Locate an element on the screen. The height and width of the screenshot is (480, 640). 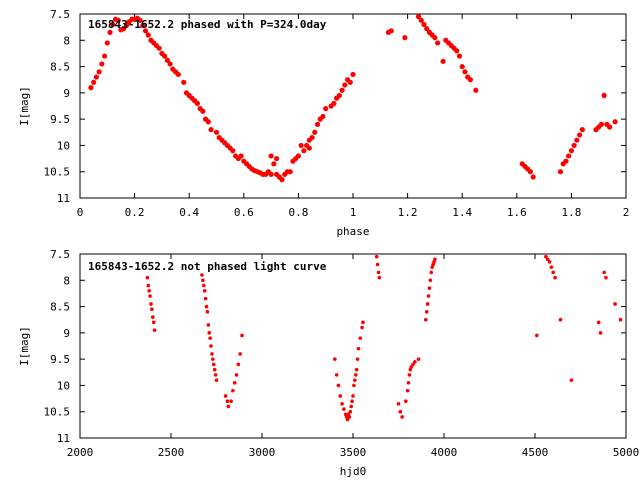
y-tick-label: 9.5 is located at coordinates (60, 359).